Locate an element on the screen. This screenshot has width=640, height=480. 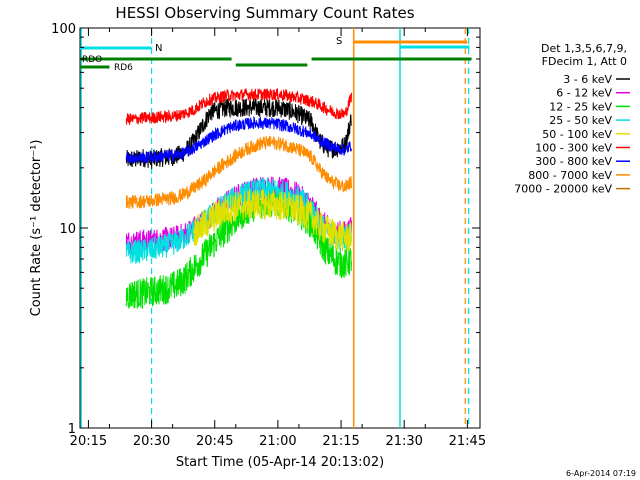
footer-timestamp: 6-Apr-2014 07:19 is located at coordinates (601, 473).